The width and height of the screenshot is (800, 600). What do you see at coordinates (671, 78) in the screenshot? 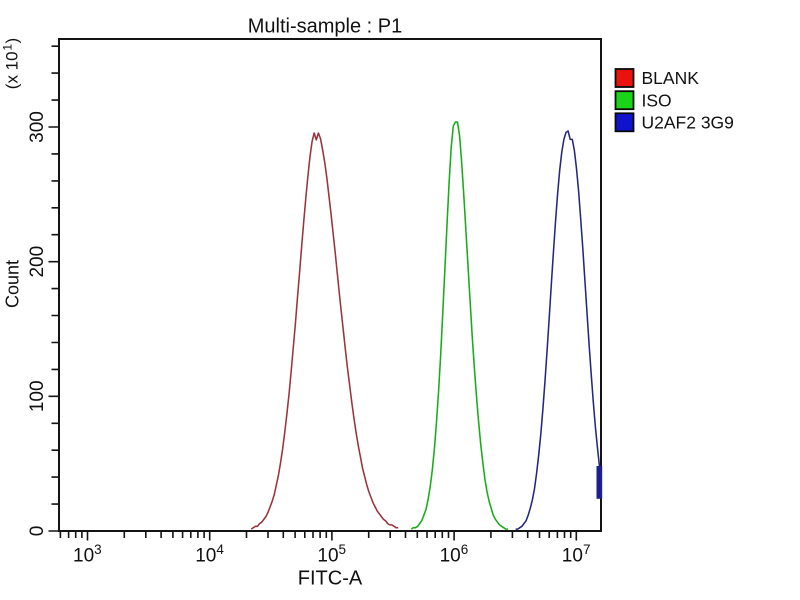
I see `svg-text: BLANK` at bounding box center [671, 78].